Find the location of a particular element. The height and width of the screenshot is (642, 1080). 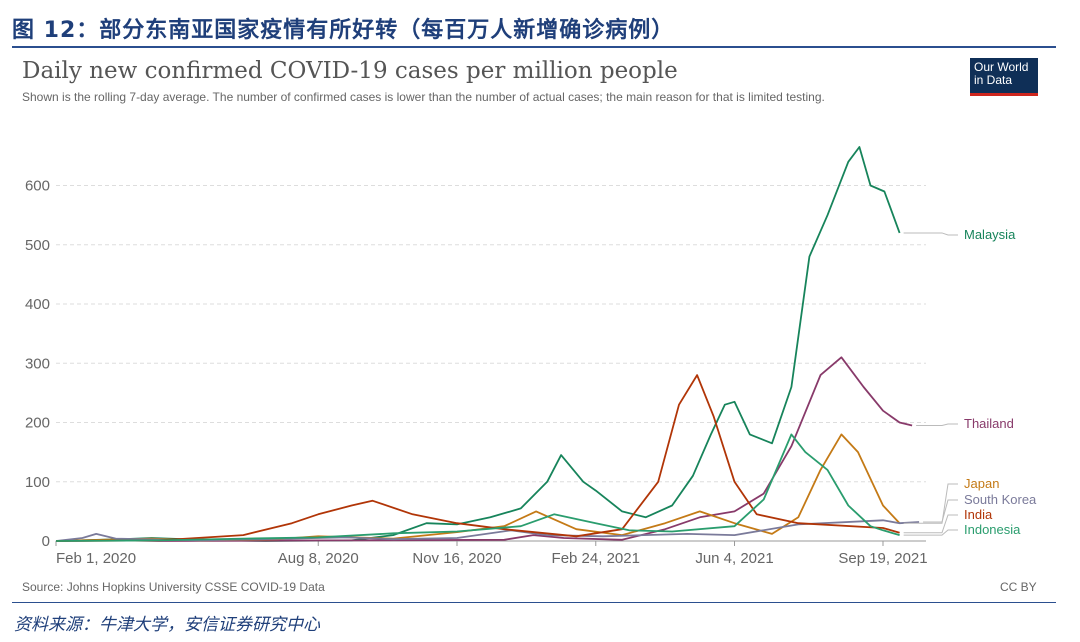

y-tick-label: 400 is located at coordinates (37, 304).